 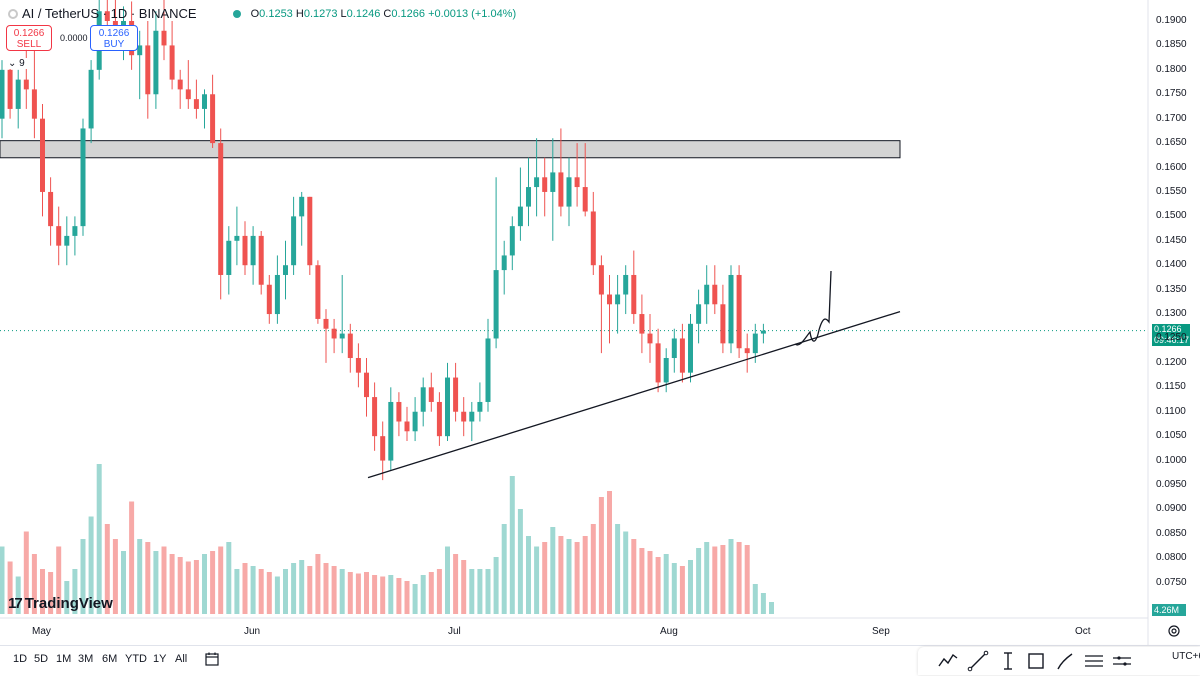 What do you see at coordinates (41, 659) in the screenshot?
I see `timeframe-button-5d: 5D` at bounding box center [41, 659].